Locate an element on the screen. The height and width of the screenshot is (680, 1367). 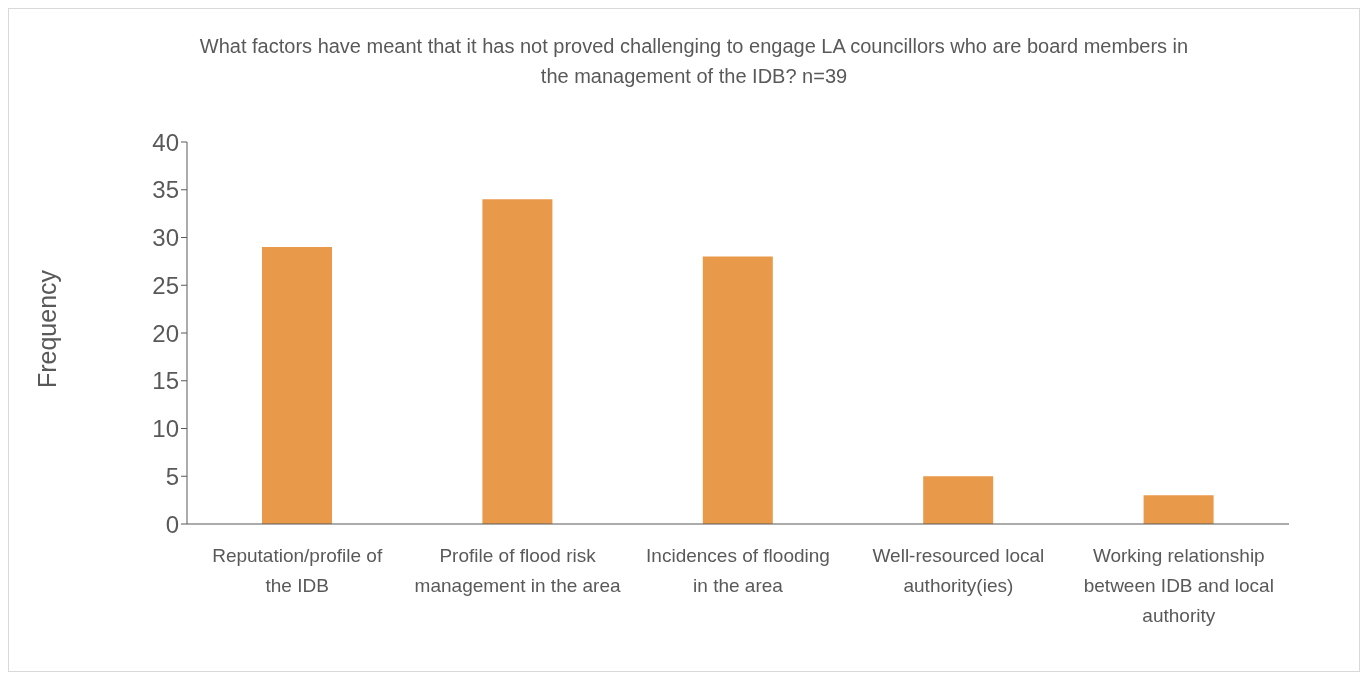
x-tick-label: Reputation/profile of the IDB is located at coordinates (297, 570).